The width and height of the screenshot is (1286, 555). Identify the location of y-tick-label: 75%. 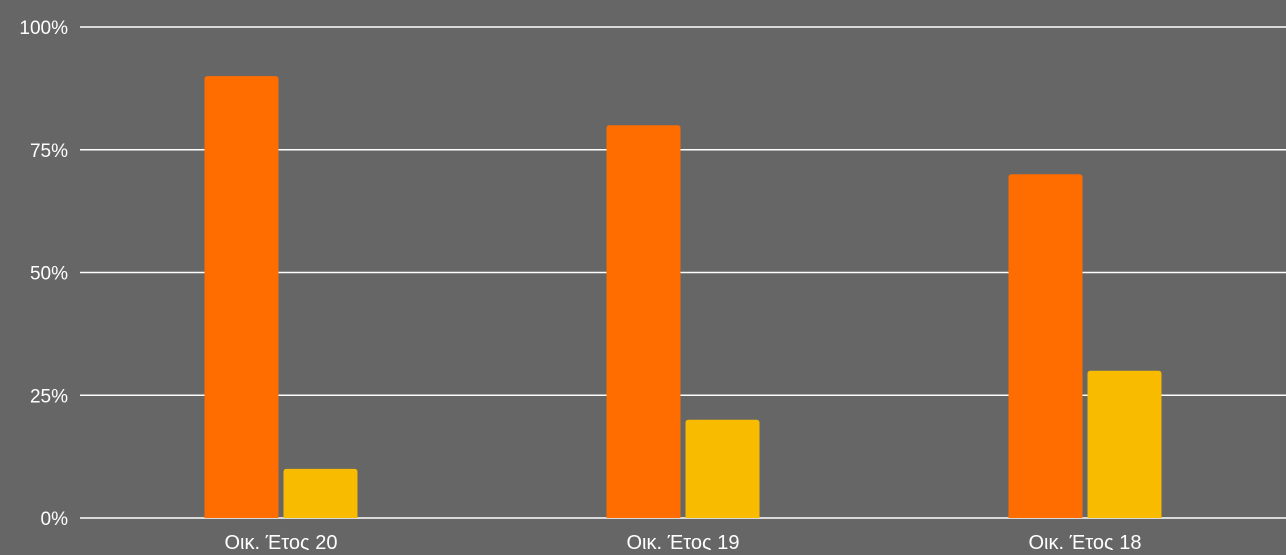
(49, 151).